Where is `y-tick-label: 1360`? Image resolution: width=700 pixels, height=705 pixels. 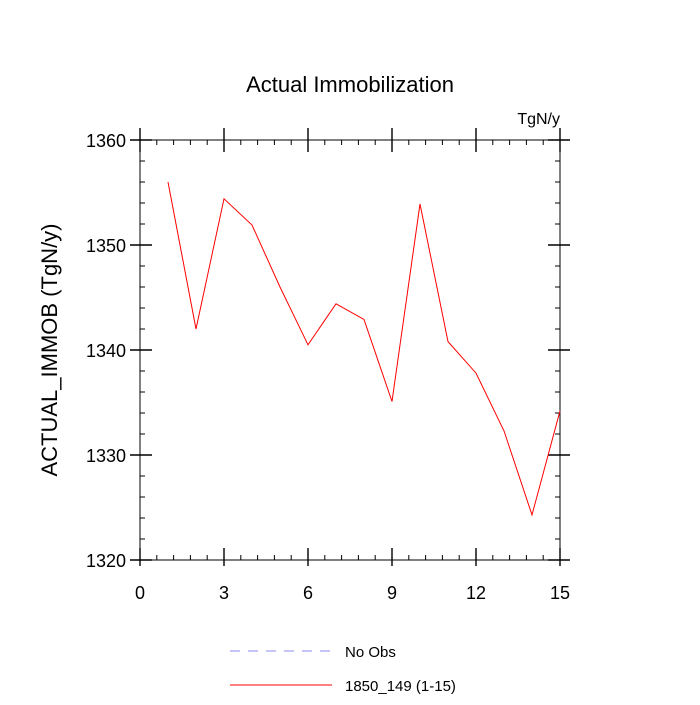 y-tick-label: 1360 is located at coordinates (106, 141).